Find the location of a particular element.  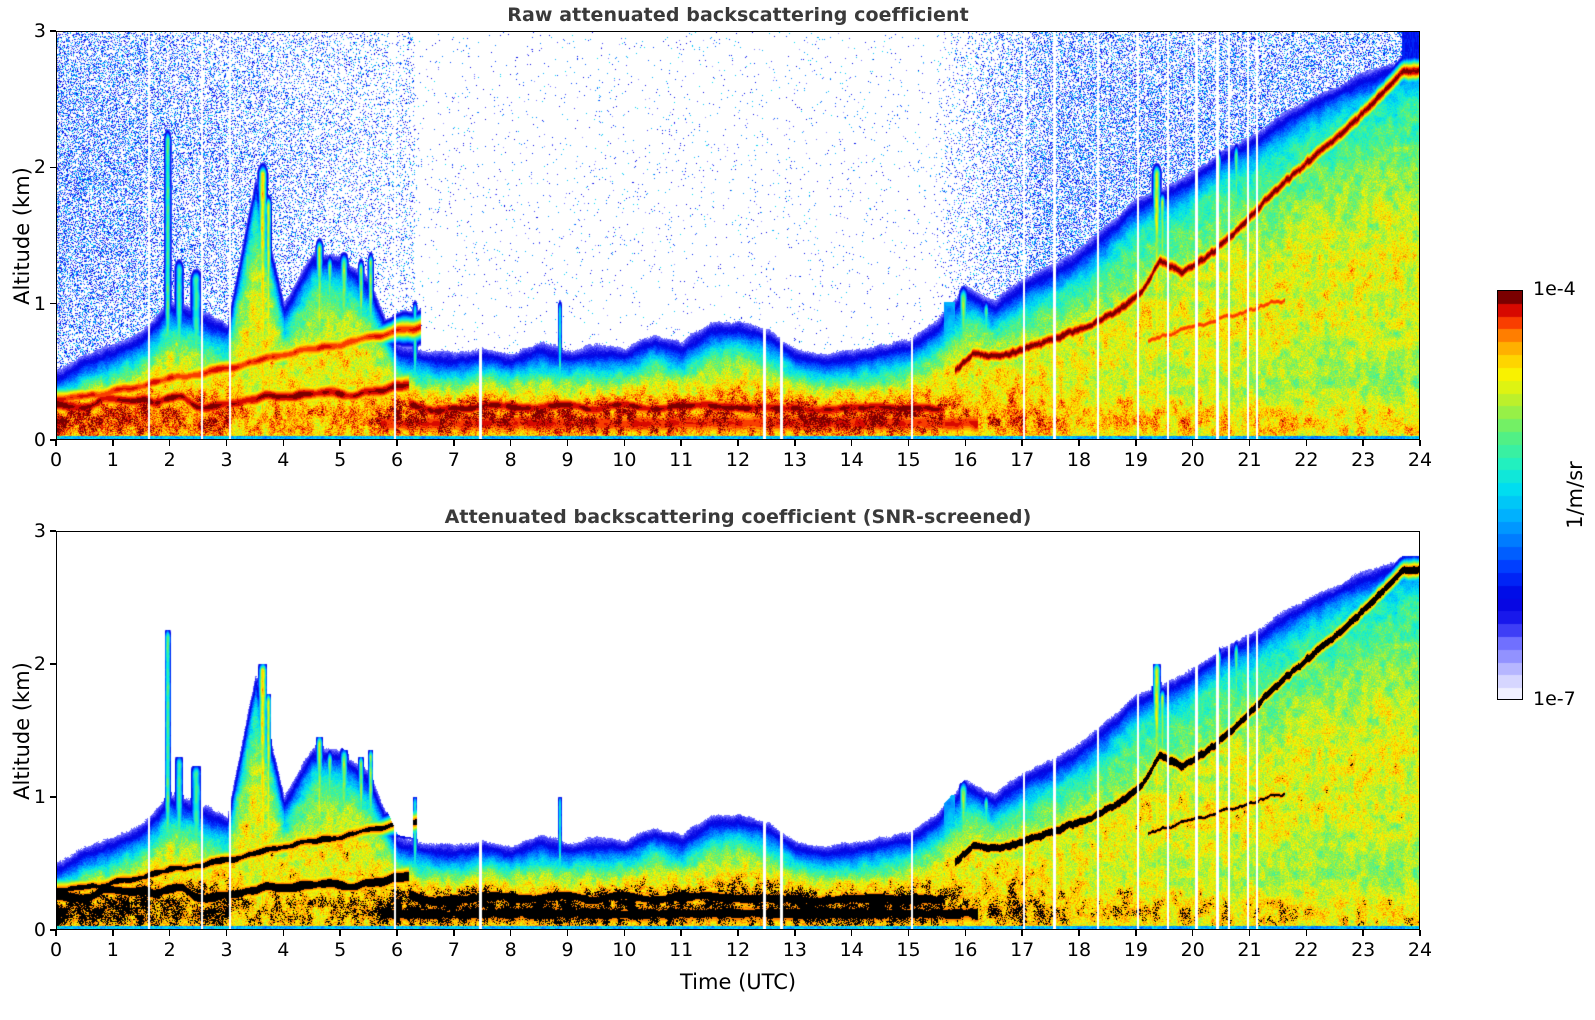

x-tick-label: 14 is located at coordinates (851, 950).